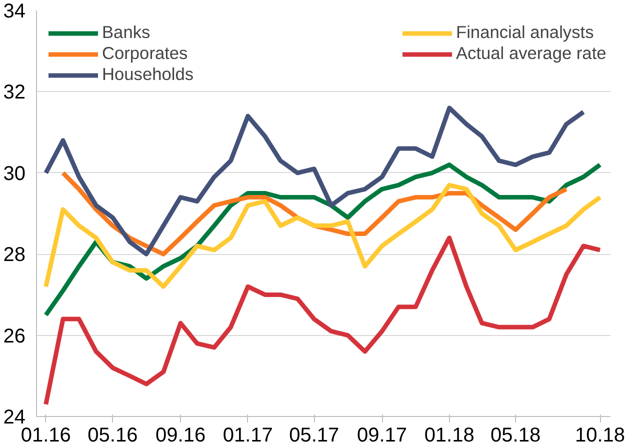  What do you see at coordinates (314, 435) in the screenshot?
I see `x-tick-label: 05.17` at bounding box center [314, 435].